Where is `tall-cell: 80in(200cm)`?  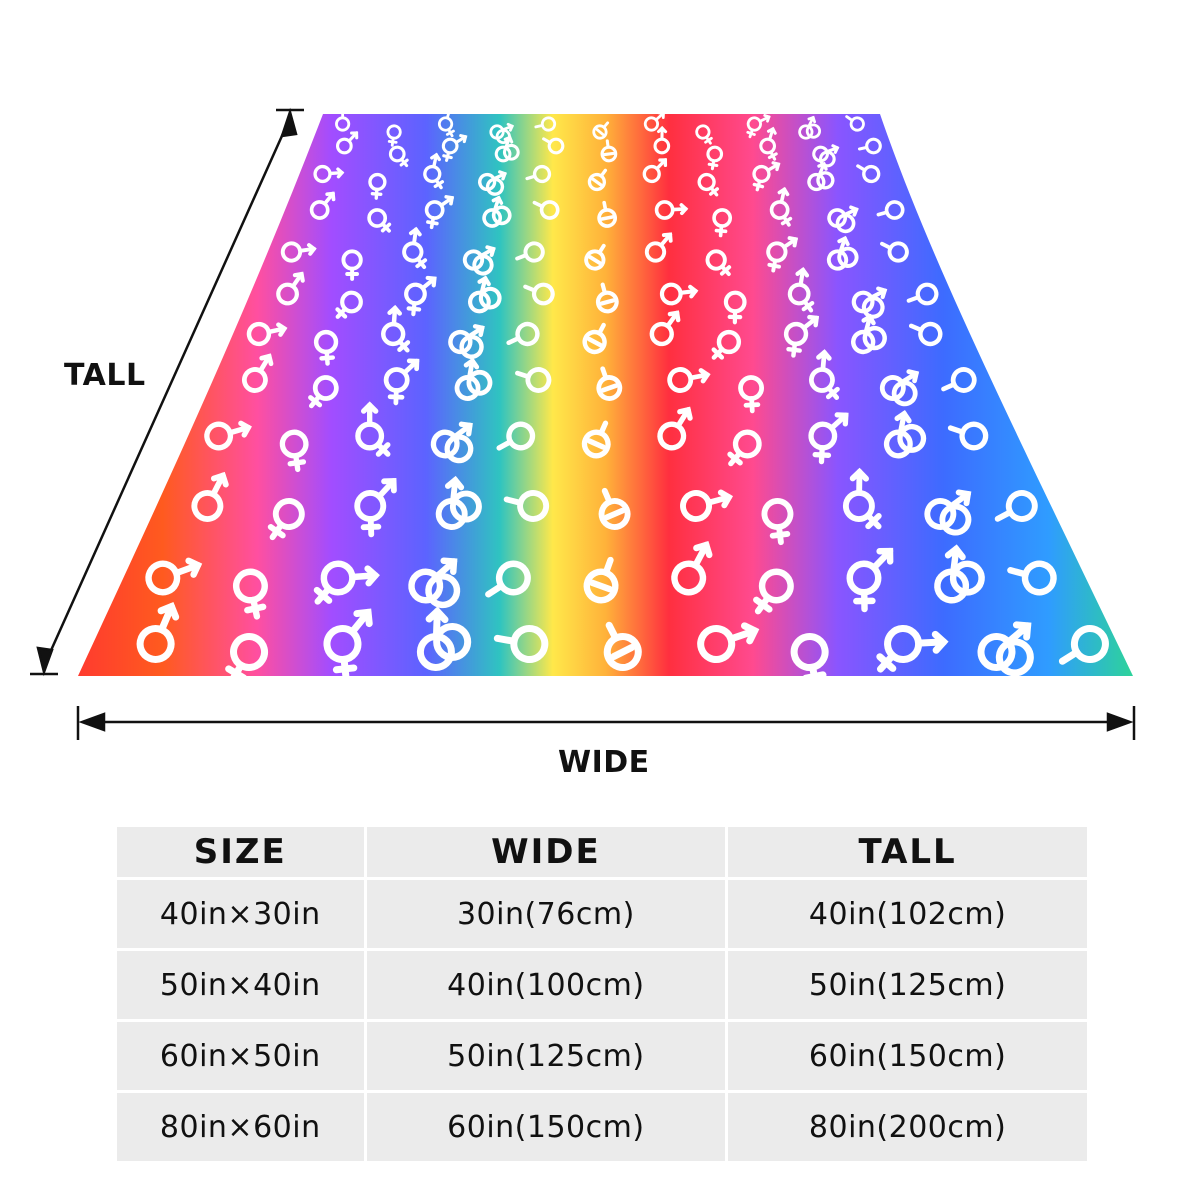
tall-cell: 80in(200cm) is located at coordinates (907, 1127).